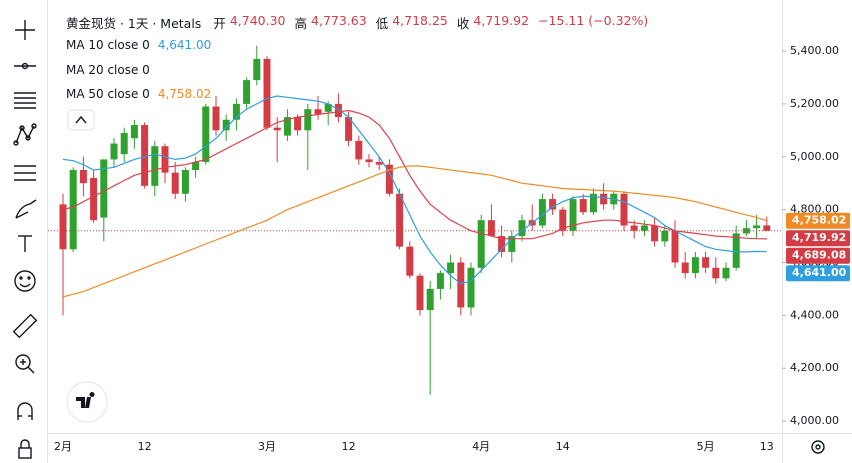 The image size is (852, 463). Describe the element at coordinates (382, 23) in the screenshot. I see `low-label: 低` at that location.